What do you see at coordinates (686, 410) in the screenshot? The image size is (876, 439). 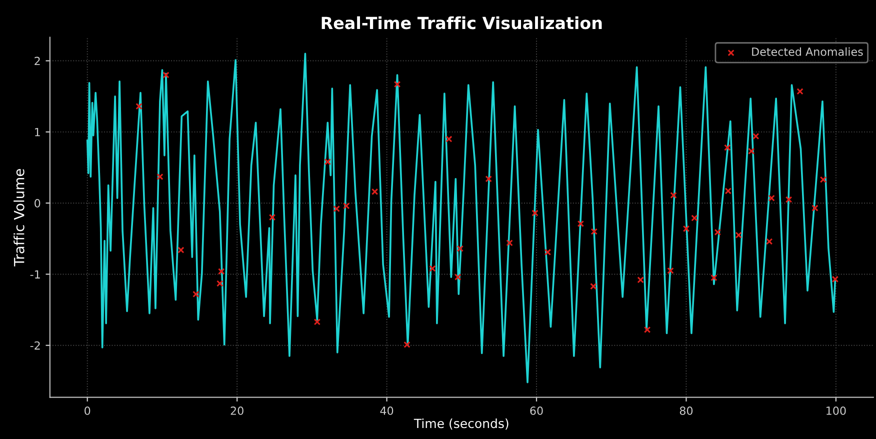 I see `x-tick-label: 80` at bounding box center [686, 410].